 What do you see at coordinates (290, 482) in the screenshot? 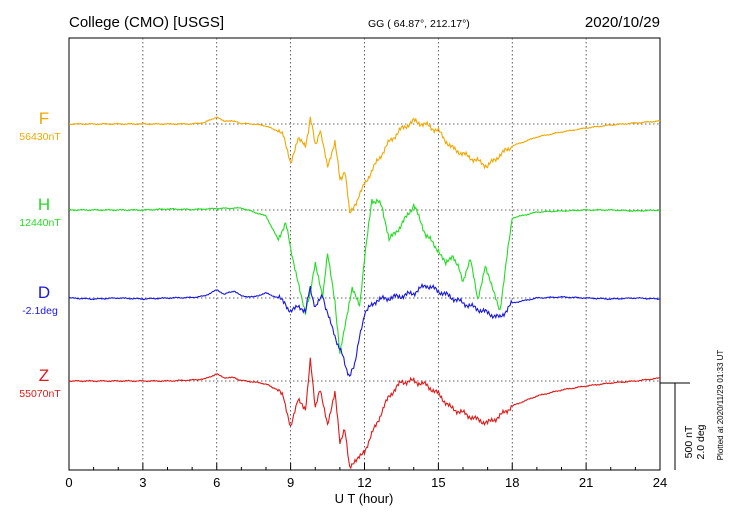
I see `x-tick-label: 9` at bounding box center [290, 482].